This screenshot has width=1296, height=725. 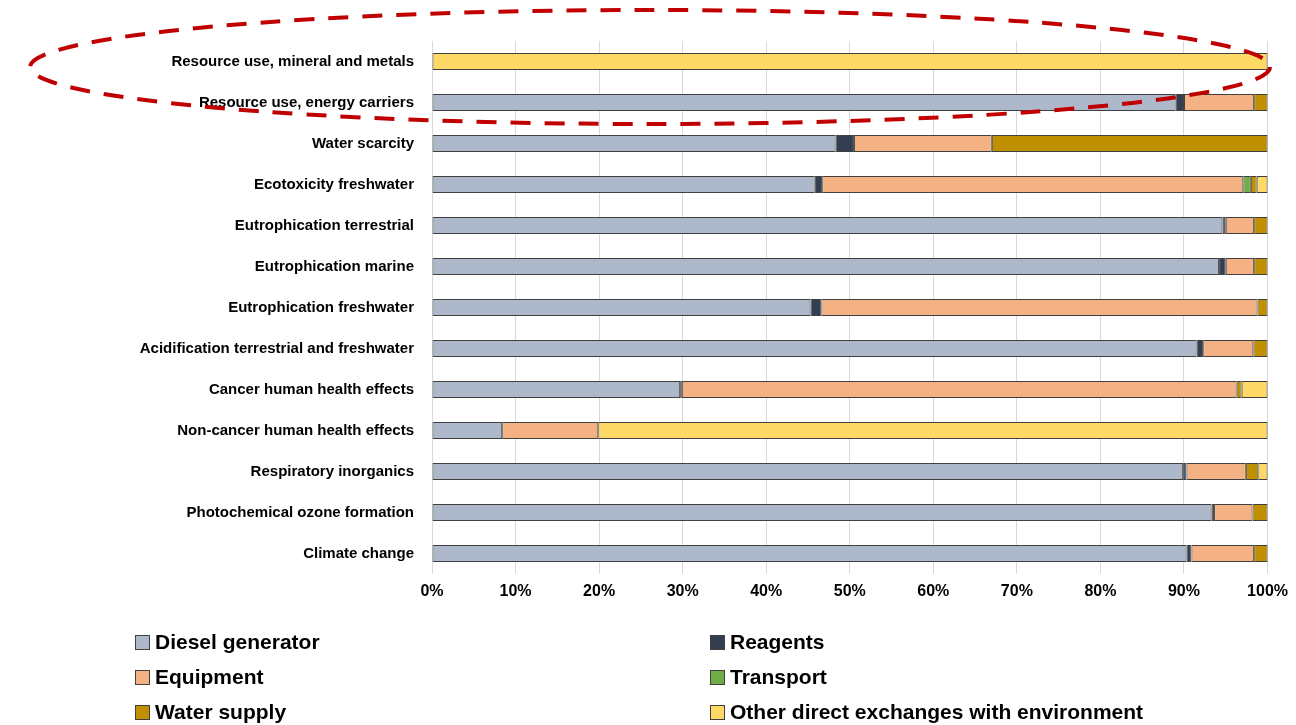 What do you see at coordinates (766, 591) in the screenshot?
I see `x-tick-label: 40%` at bounding box center [766, 591].